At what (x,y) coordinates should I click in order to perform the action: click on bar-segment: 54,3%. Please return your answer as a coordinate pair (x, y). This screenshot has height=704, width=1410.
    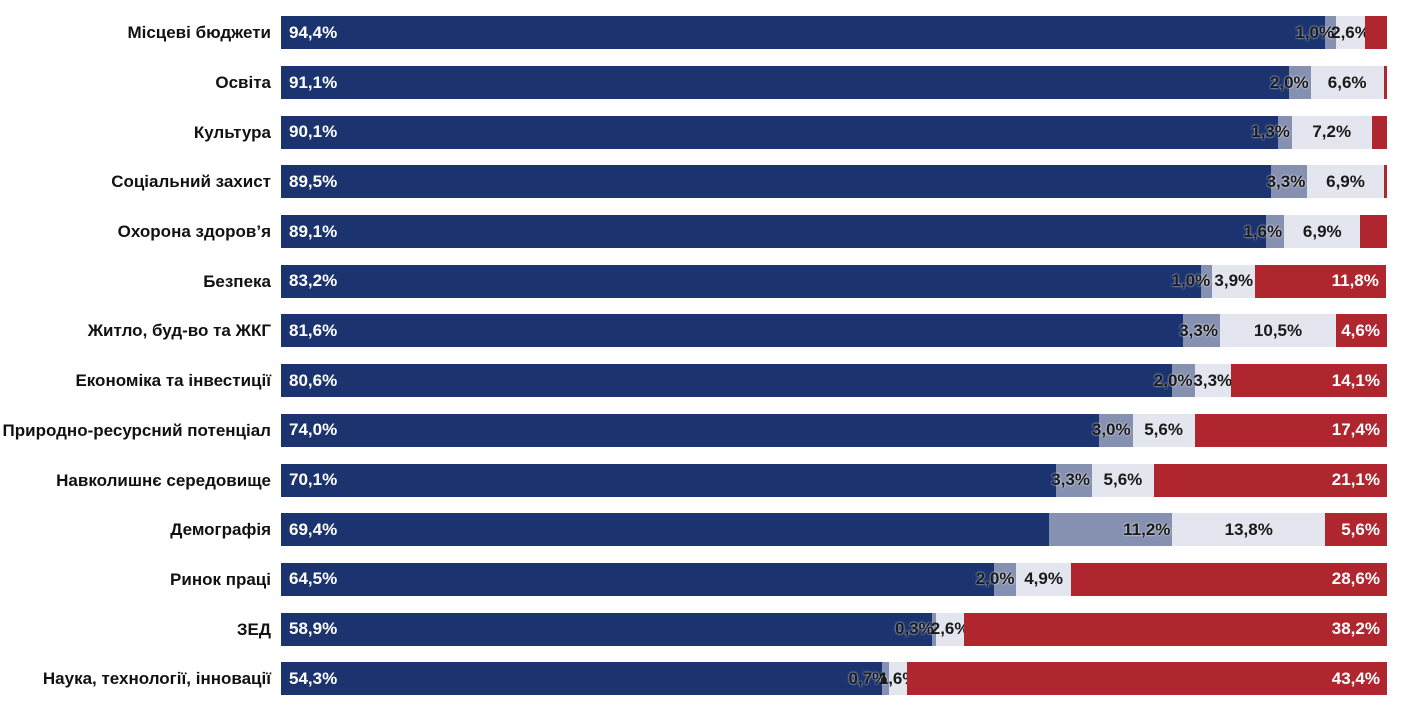
    Looking at the image, I should click on (581, 679).